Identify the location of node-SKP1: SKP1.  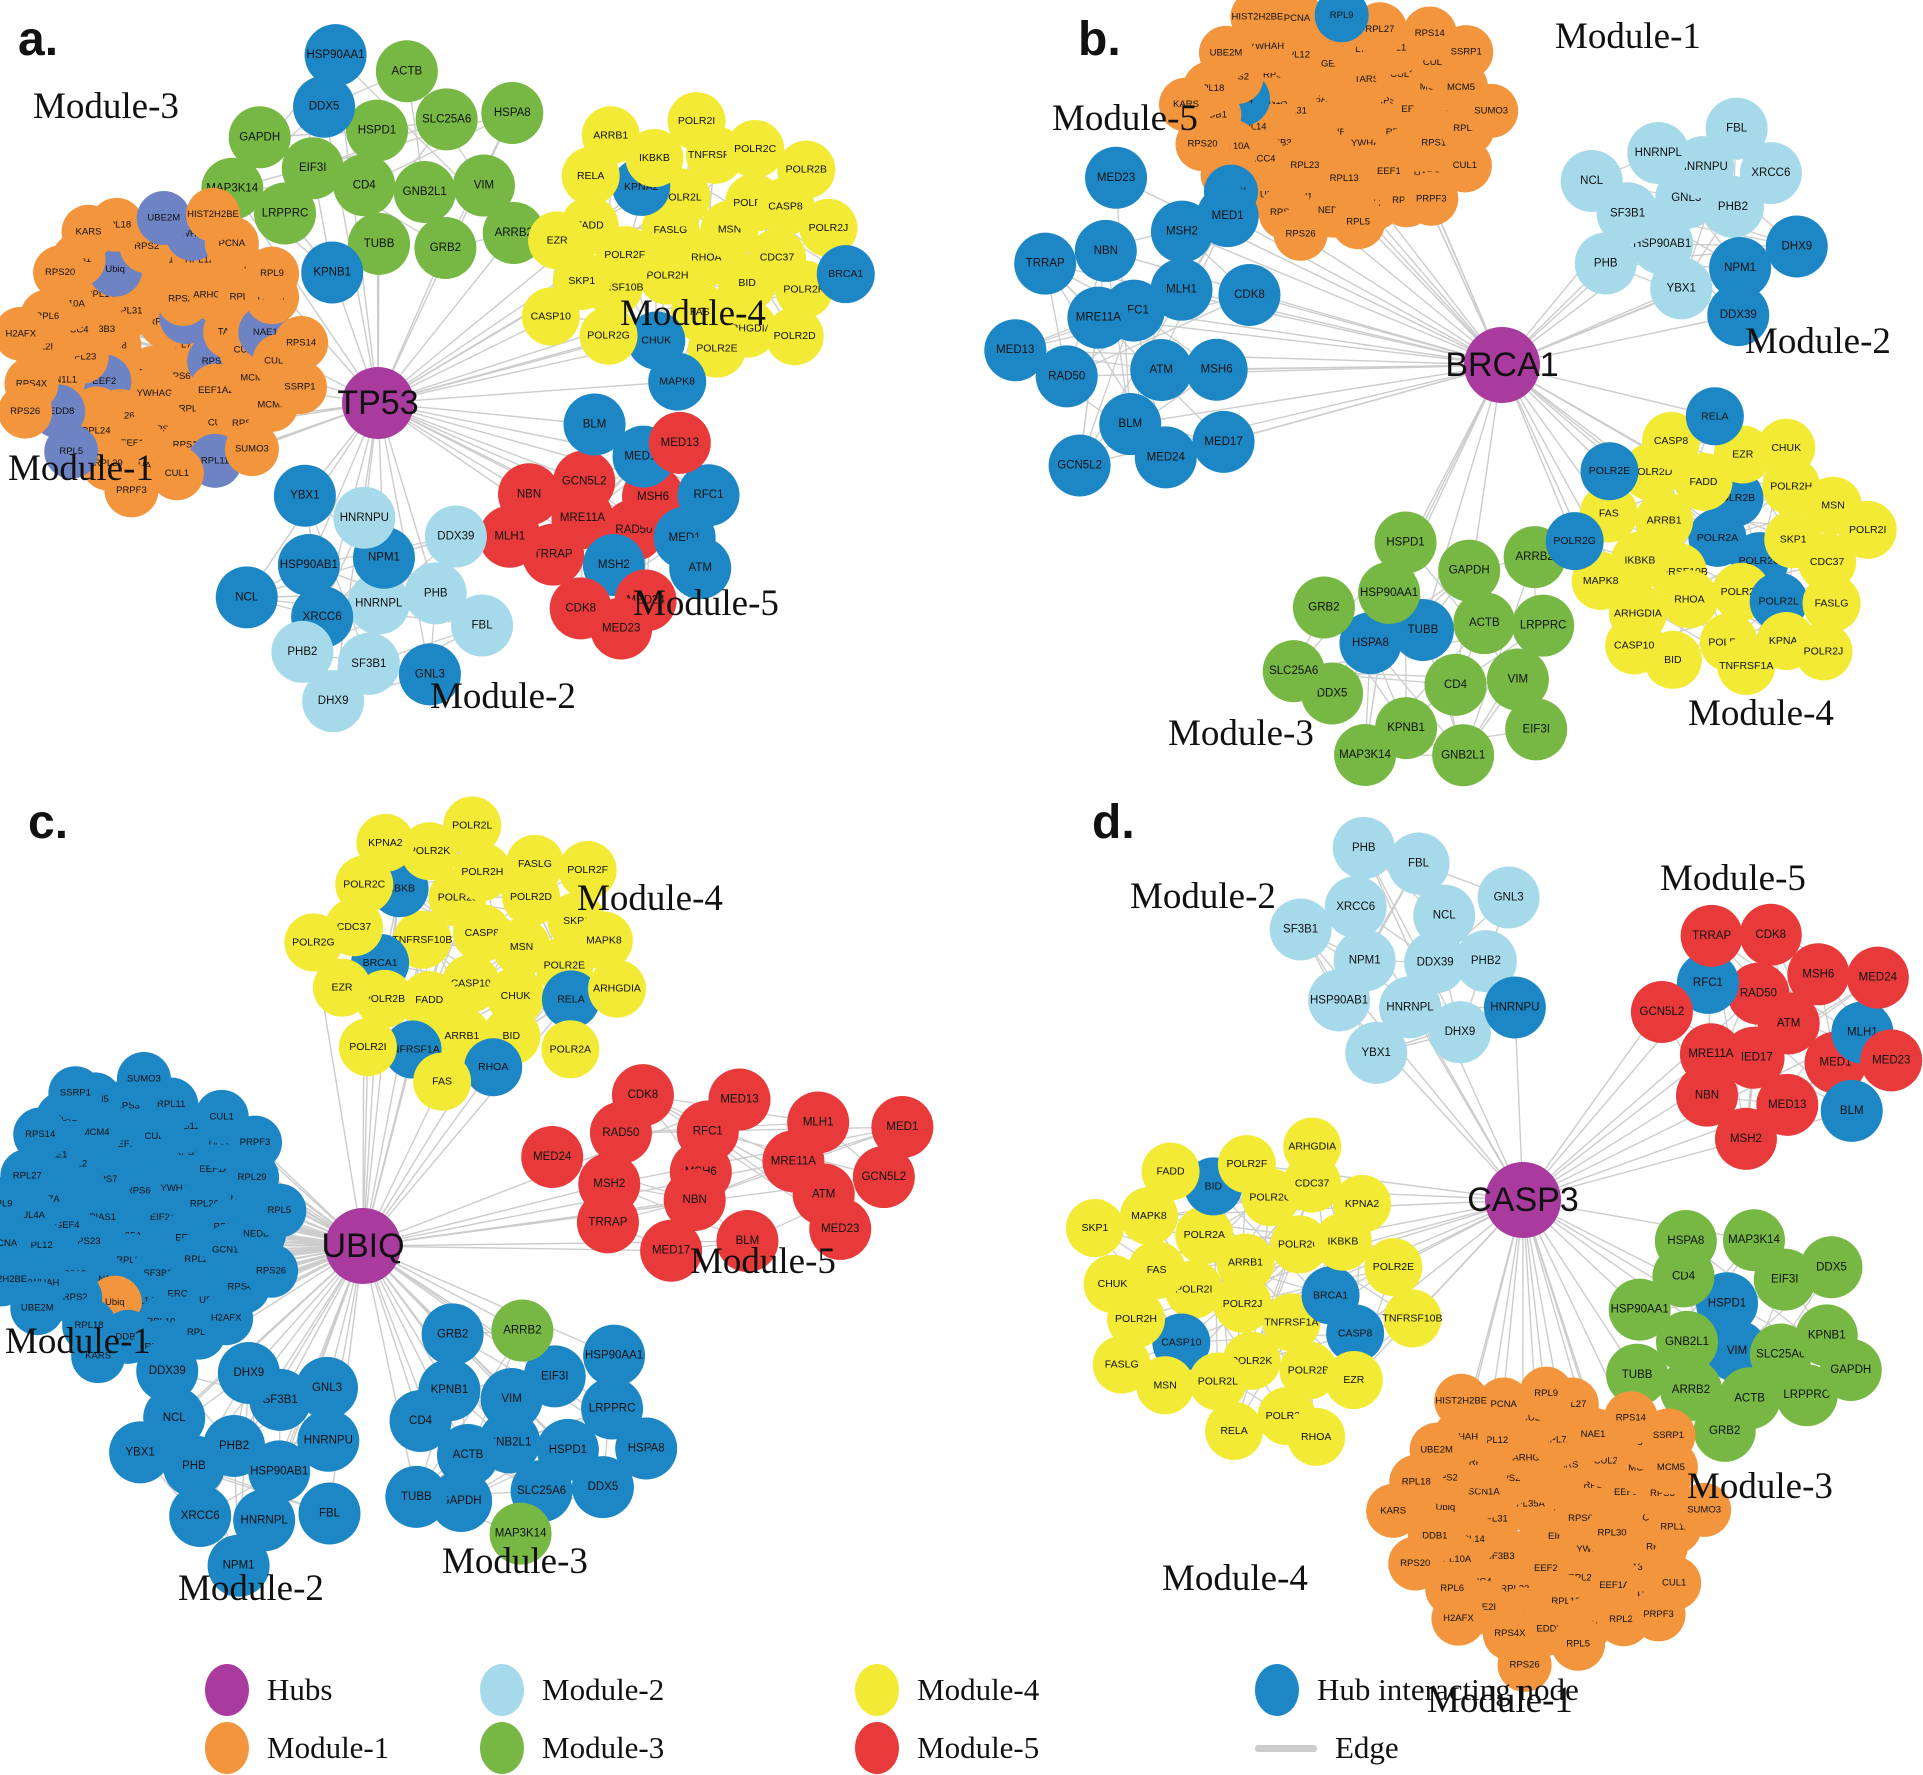
(1094, 1228).